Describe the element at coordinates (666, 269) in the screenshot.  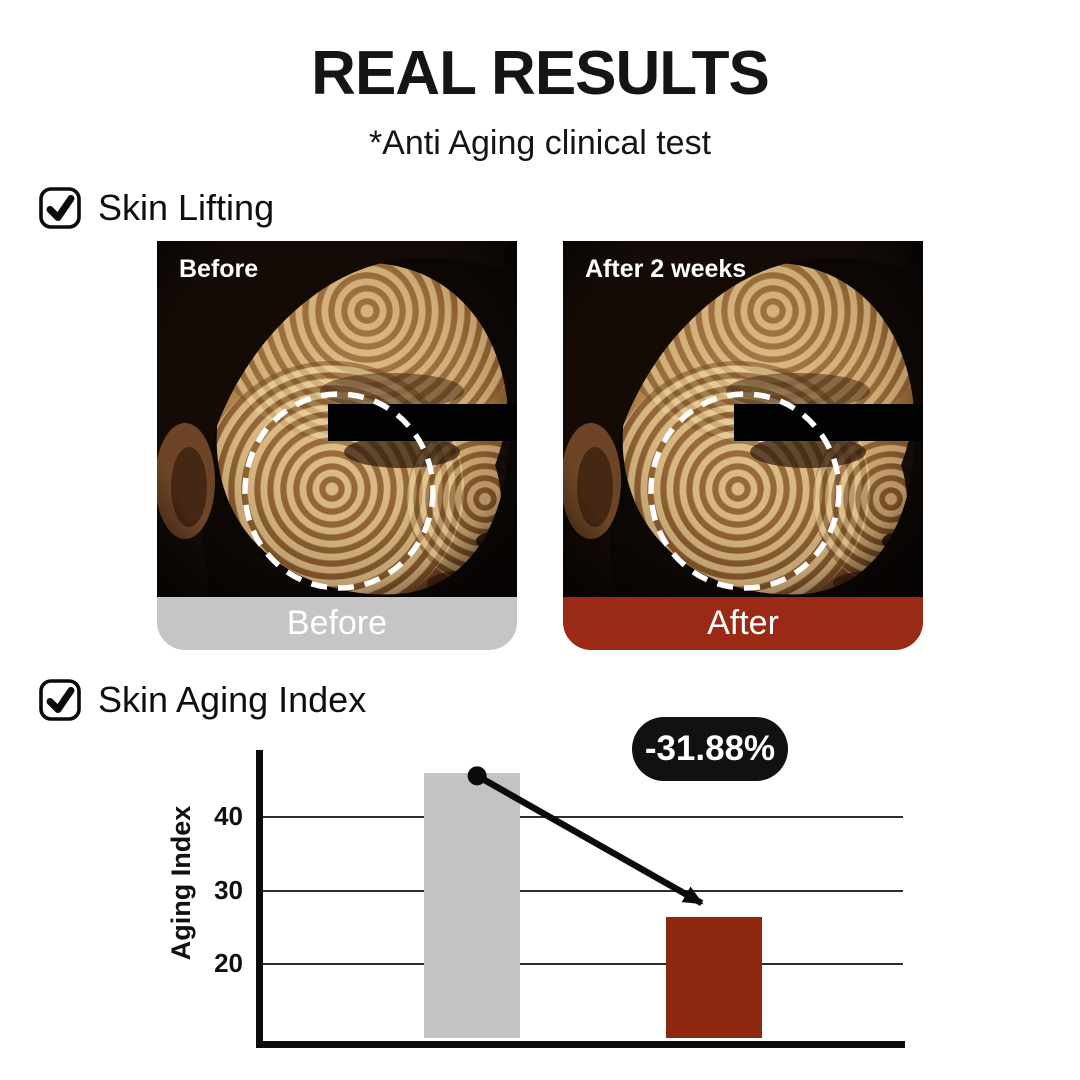
I see `after-photo-overlay-label: After 2 weeks` at that location.